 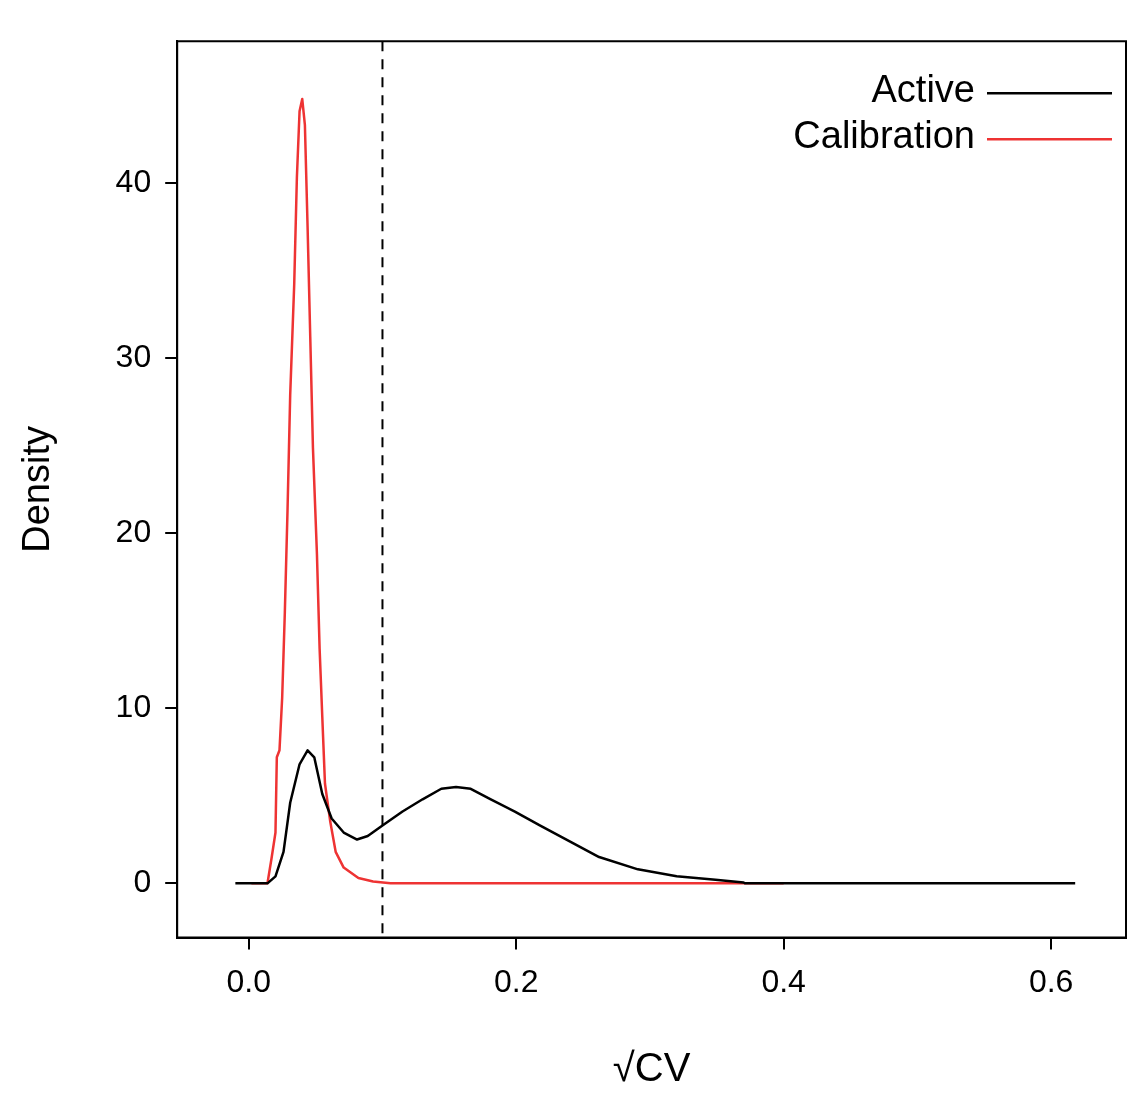 What do you see at coordinates (923, 88) in the screenshot?
I see `legend-label: Active` at bounding box center [923, 88].